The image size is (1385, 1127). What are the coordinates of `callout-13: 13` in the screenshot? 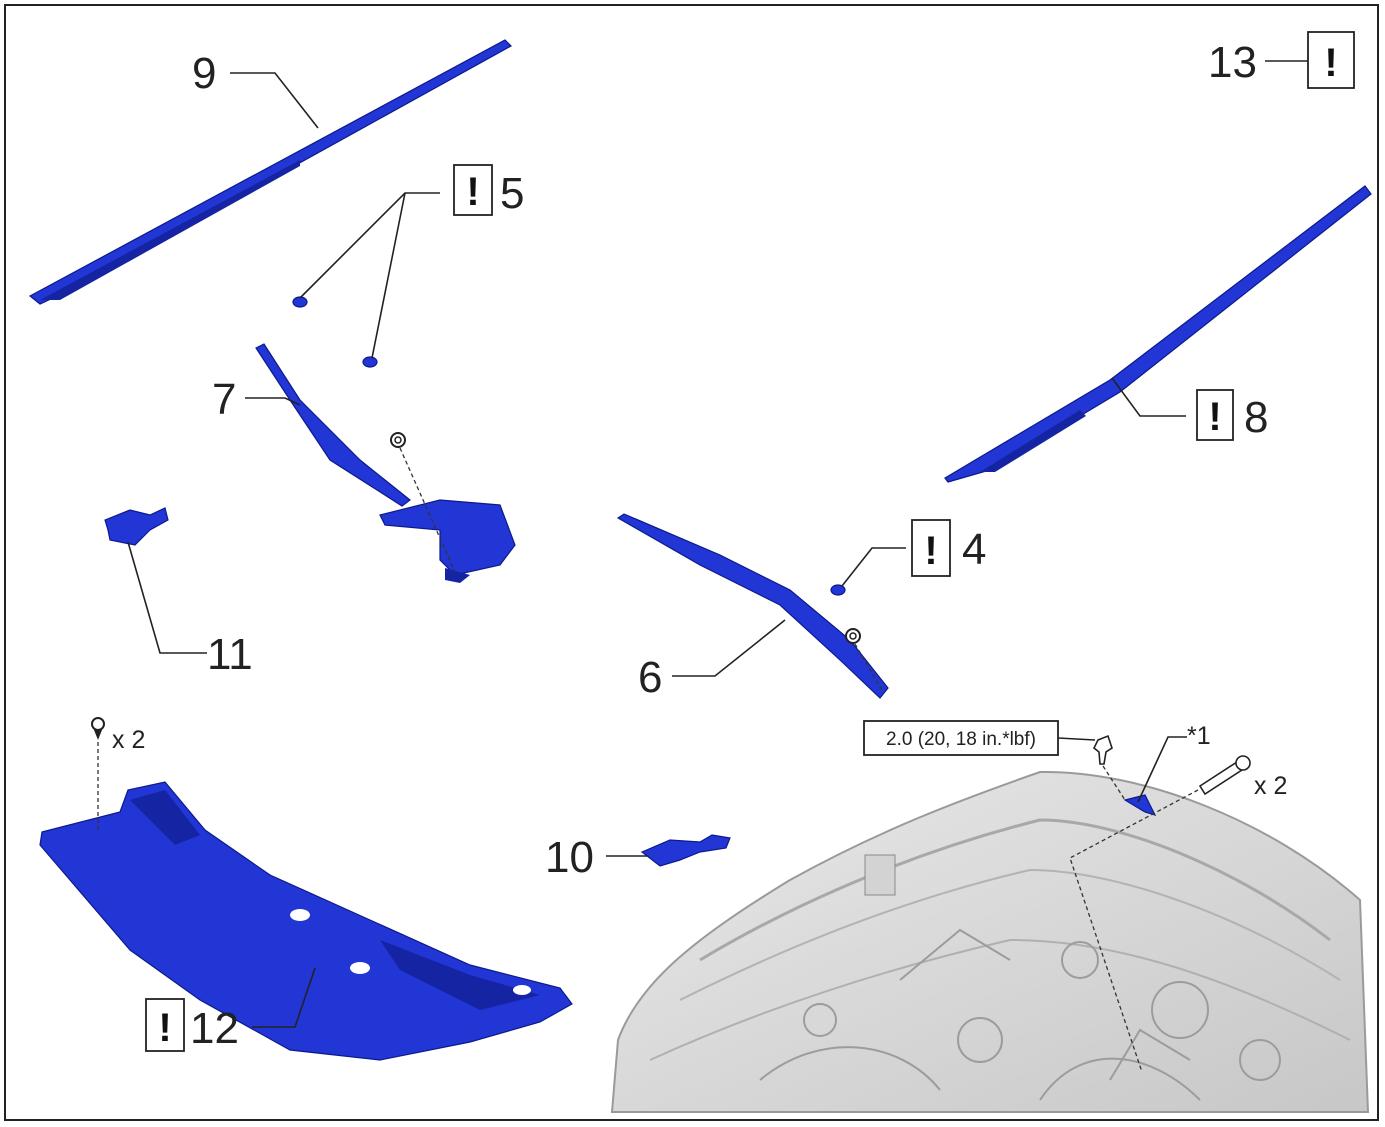 It's located at (1232, 62).